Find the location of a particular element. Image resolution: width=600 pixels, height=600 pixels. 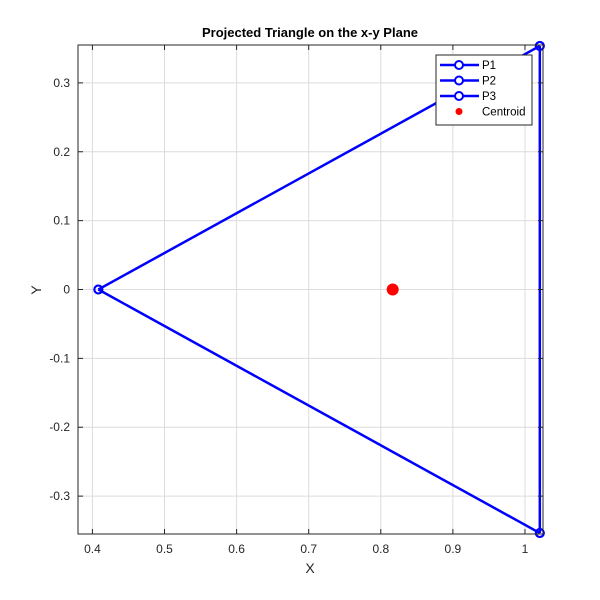

legend-swatch-marker-p3 is located at coordinates (459, 96).